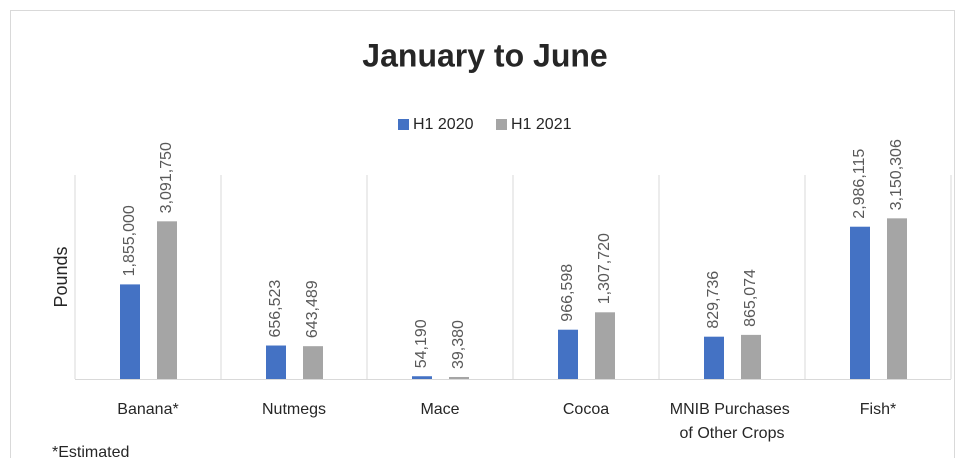 This screenshot has width=965, height=458. What do you see at coordinates (541, 124) in the screenshot?
I see `legend-label: H1 2021` at bounding box center [541, 124].